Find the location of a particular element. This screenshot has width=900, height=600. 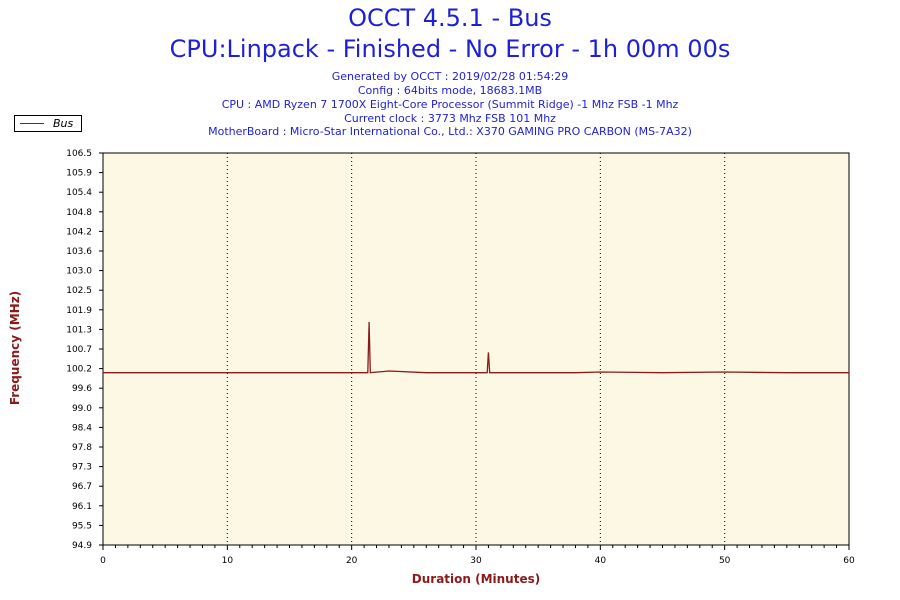

x-tick-label: 50 is located at coordinates (725, 561).